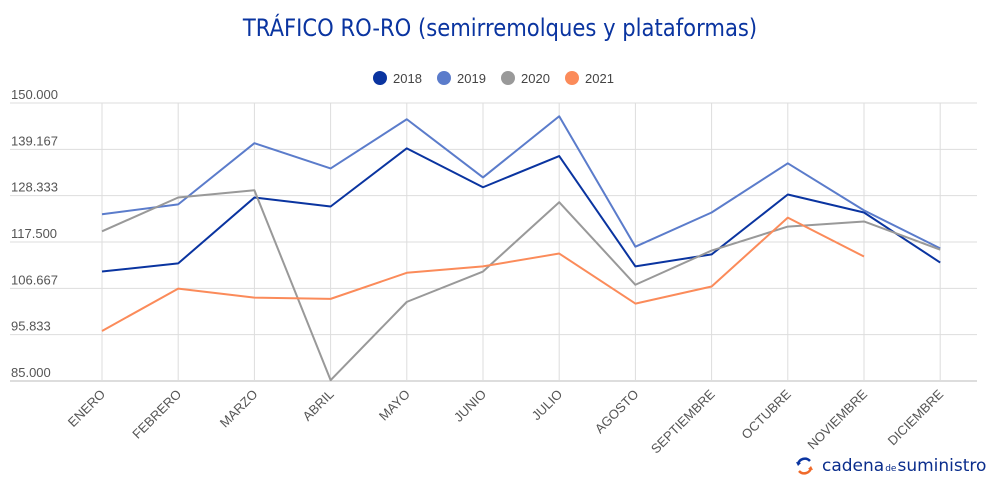 Image resolution: width=1000 pixels, height=500 pixels. I want to click on x-tick-label: ABRIL, so click(318, 405).